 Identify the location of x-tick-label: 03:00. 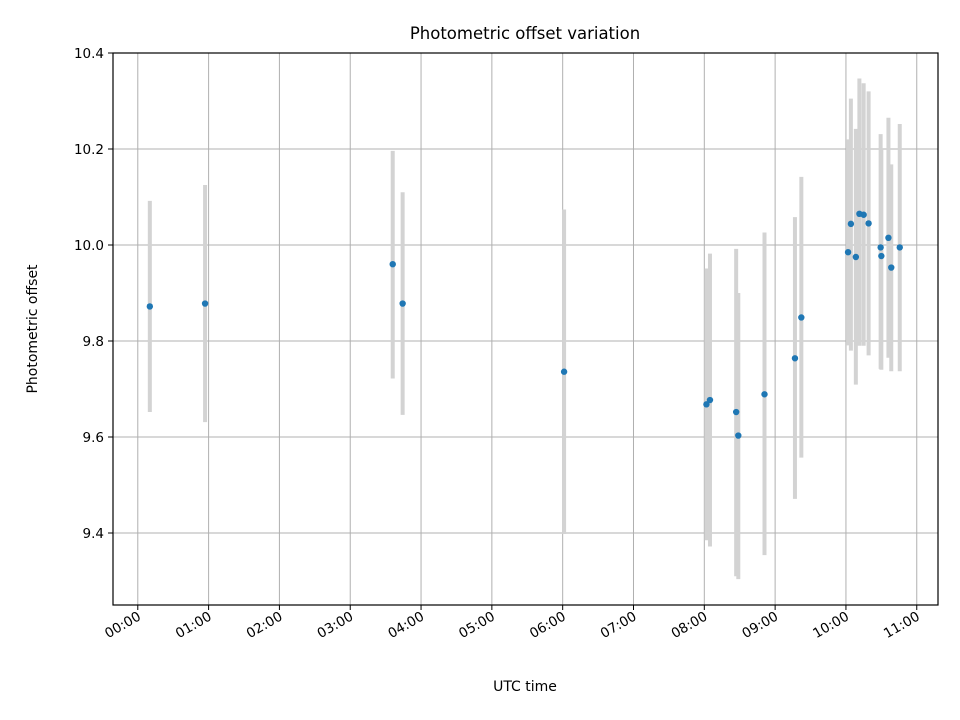
(336, 625).